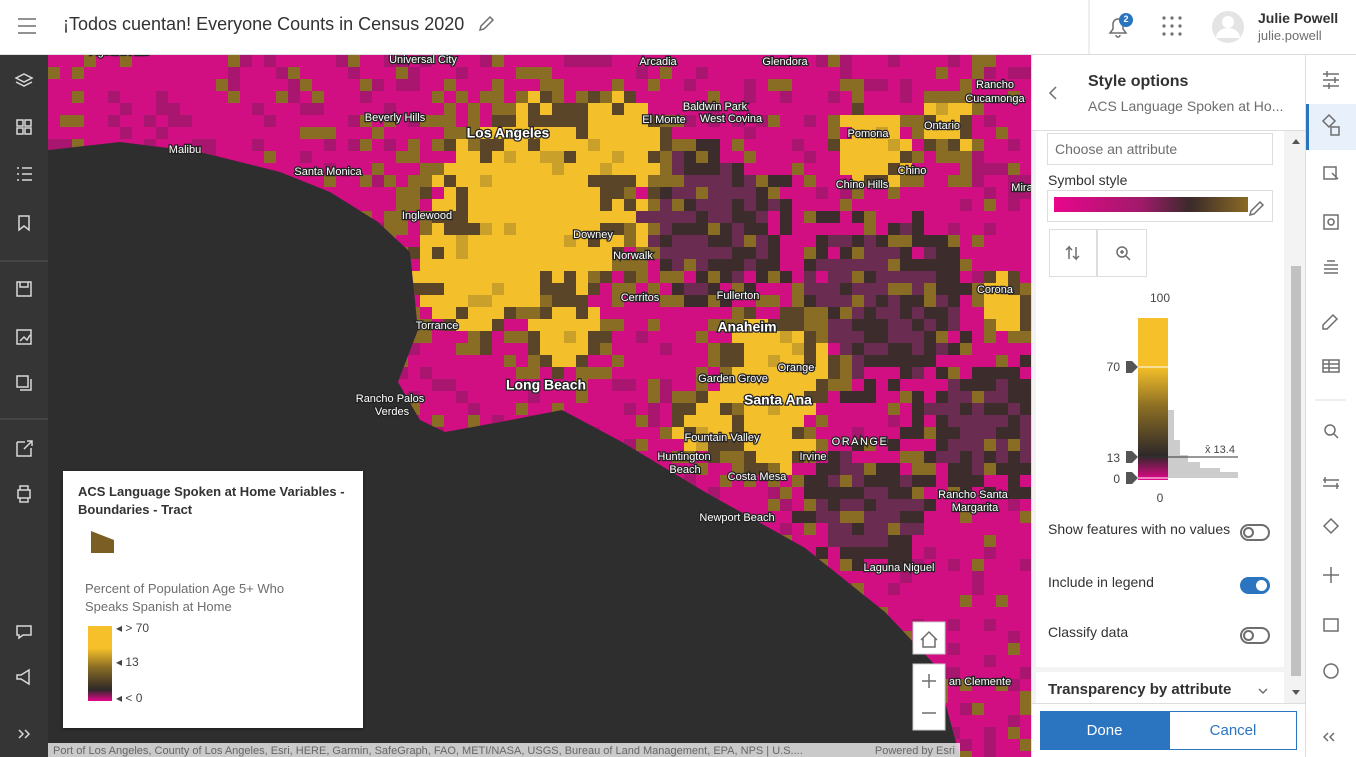 The height and width of the screenshot is (757, 1356). I want to click on handle-mid, so click(1132, 457).